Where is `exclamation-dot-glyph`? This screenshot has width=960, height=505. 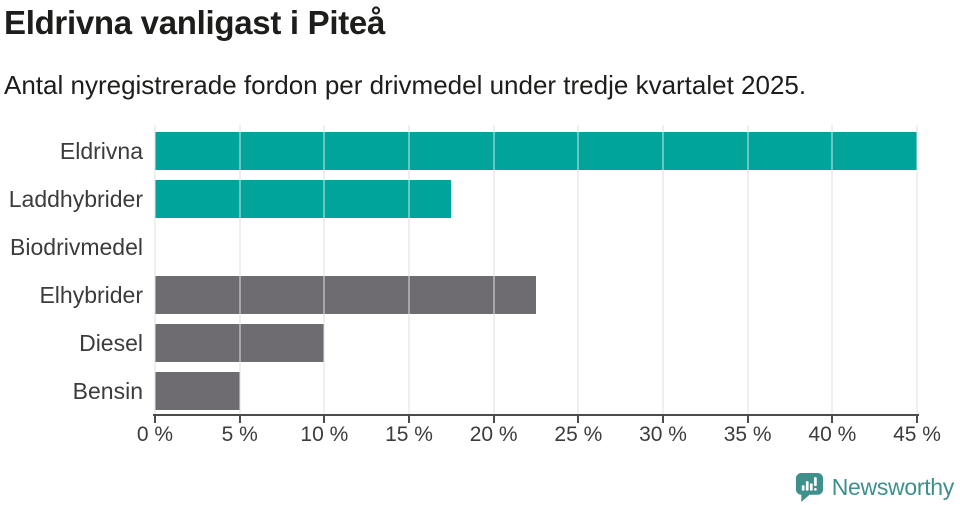 exclamation-dot-glyph is located at coordinates (815, 489).